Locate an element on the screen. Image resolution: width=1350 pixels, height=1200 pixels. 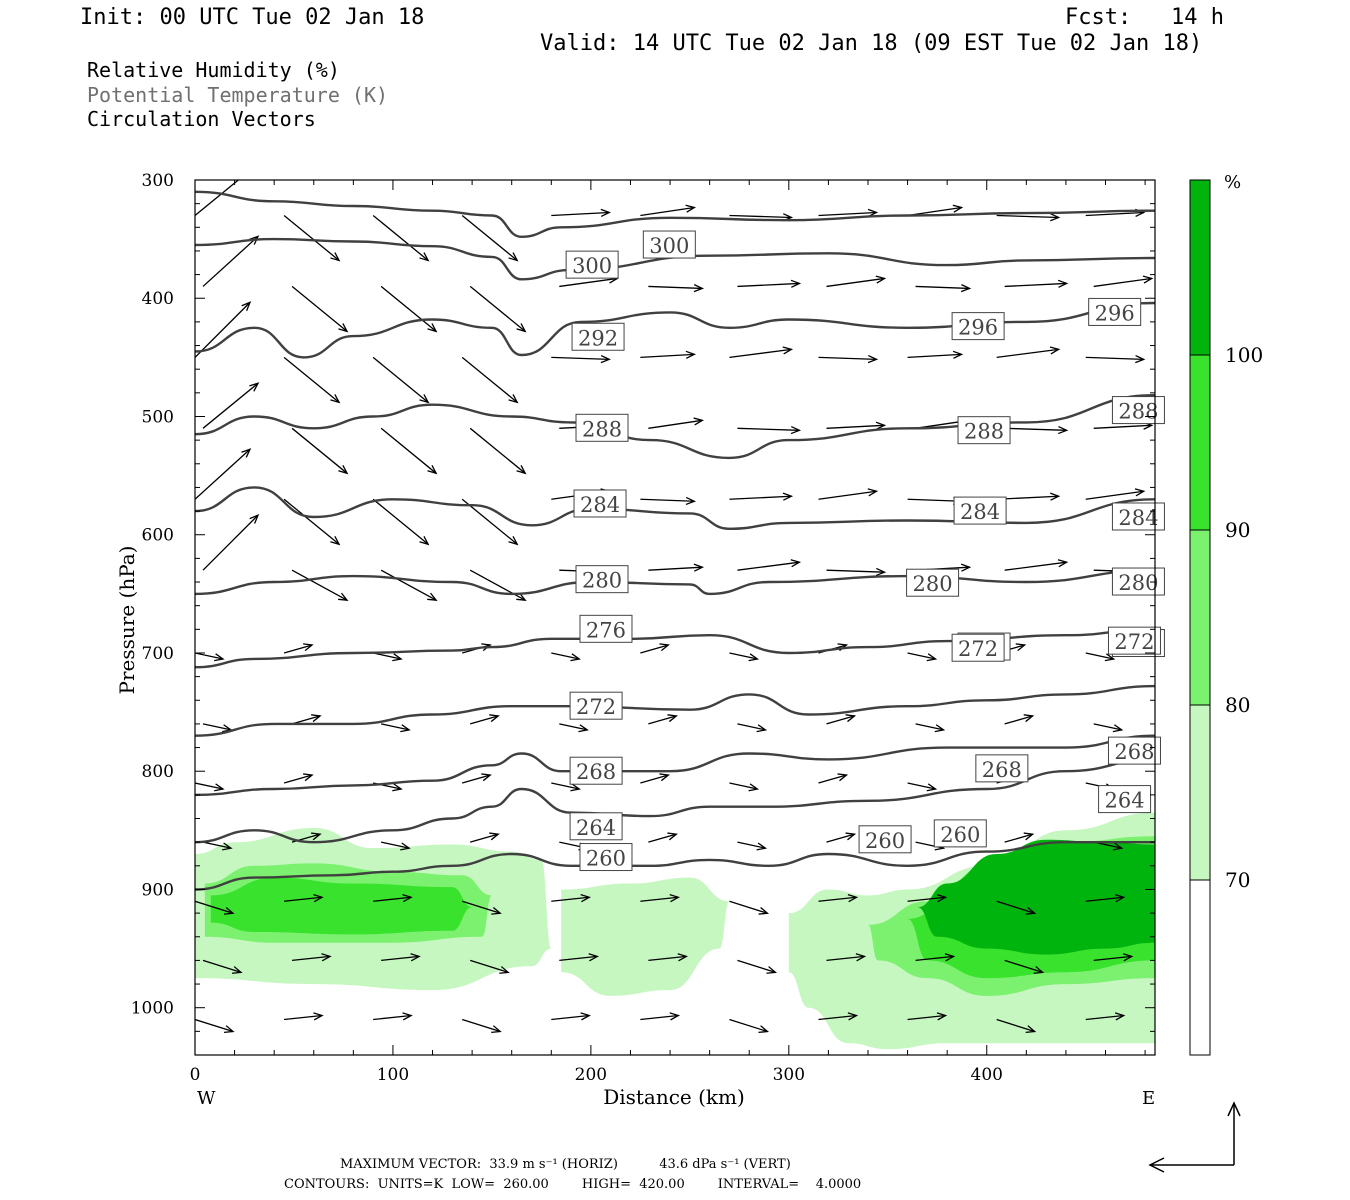
colorbar: 70 80 90 100 is located at coordinates (1226, 617).